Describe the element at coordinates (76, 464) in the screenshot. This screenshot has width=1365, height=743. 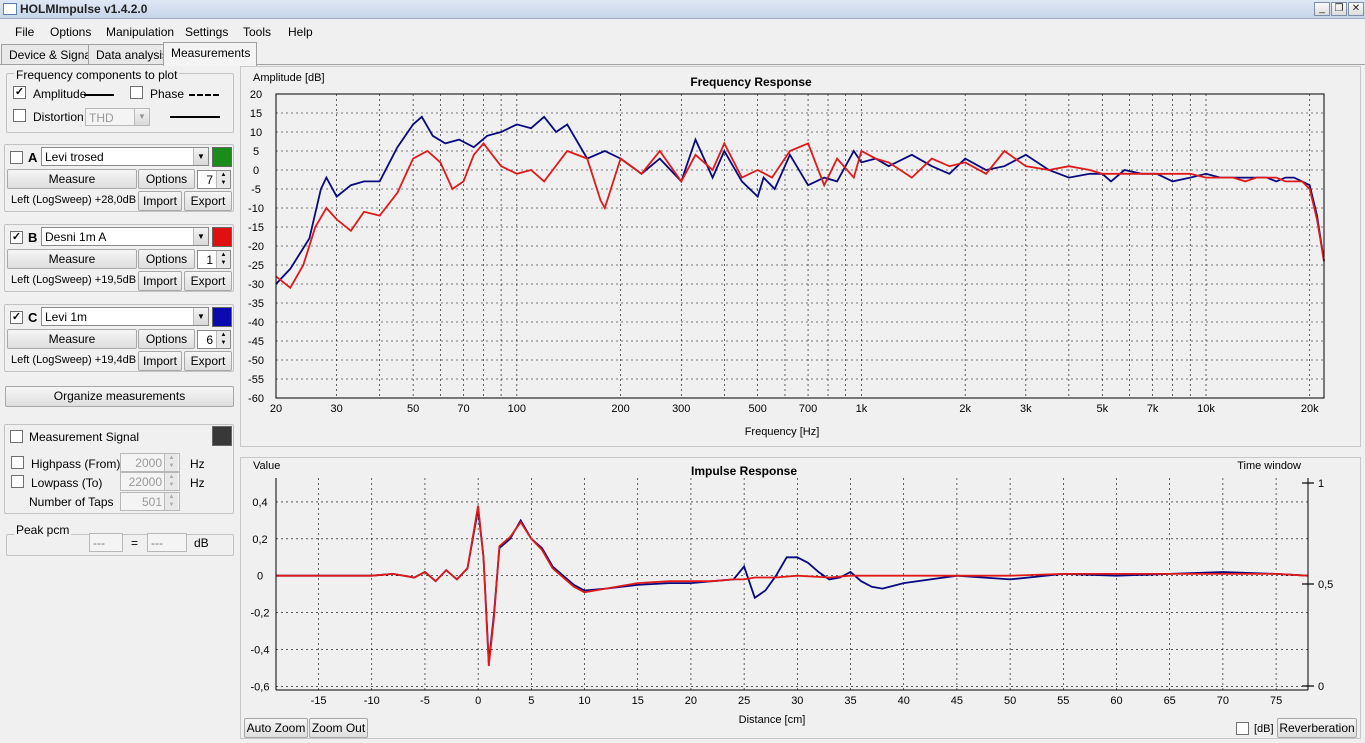
I see `highpass-label: Highpass (From)` at that location.